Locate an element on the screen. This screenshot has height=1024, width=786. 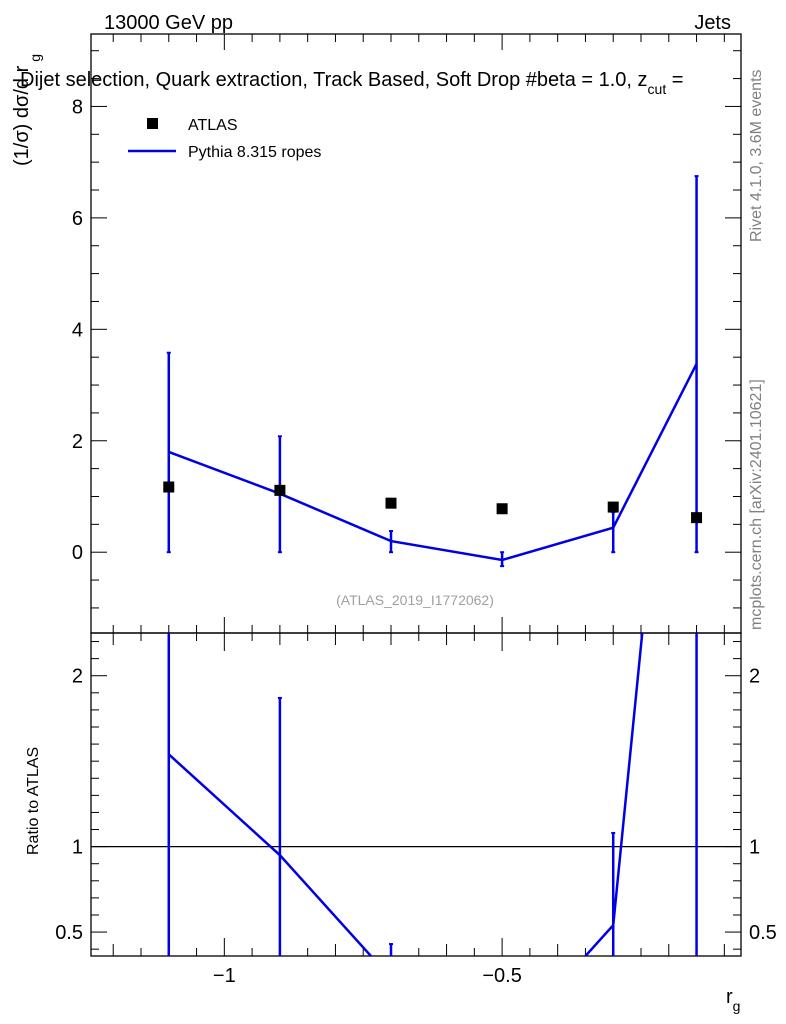
legend: ATLAS Pythia 8.315 ropes is located at coordinates (224, 139).